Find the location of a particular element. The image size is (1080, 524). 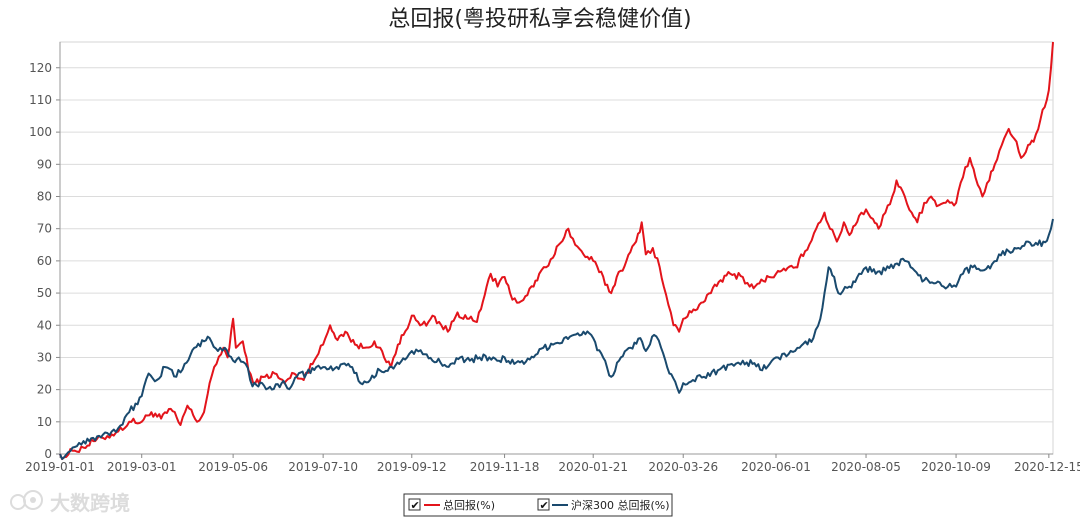

legend-label: 沪深300 总回报(%) is located at coordinates (620, 505).